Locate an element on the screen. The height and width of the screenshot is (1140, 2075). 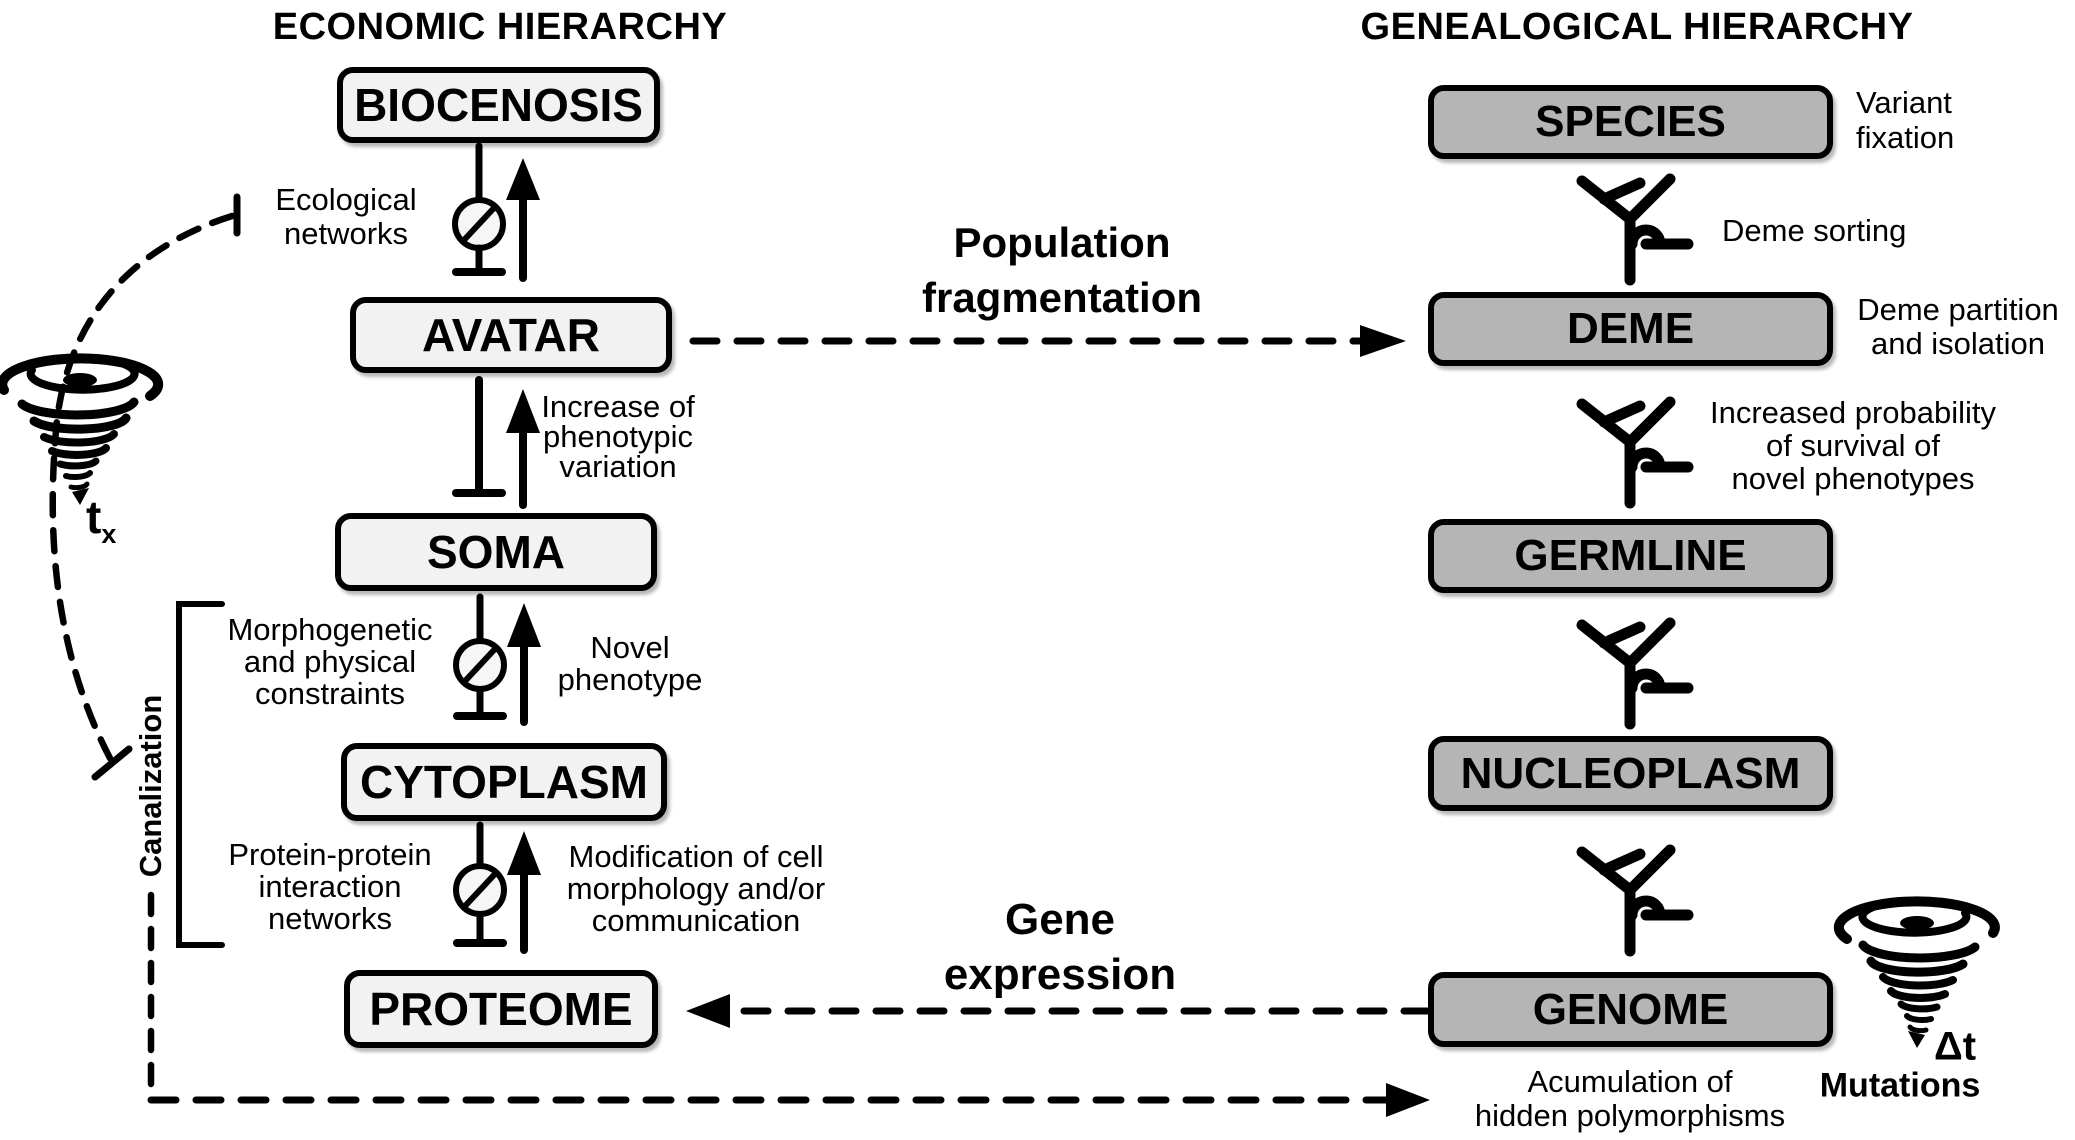
increase-phenotypic-variation-label: variation is located at coordinates (618, 466).